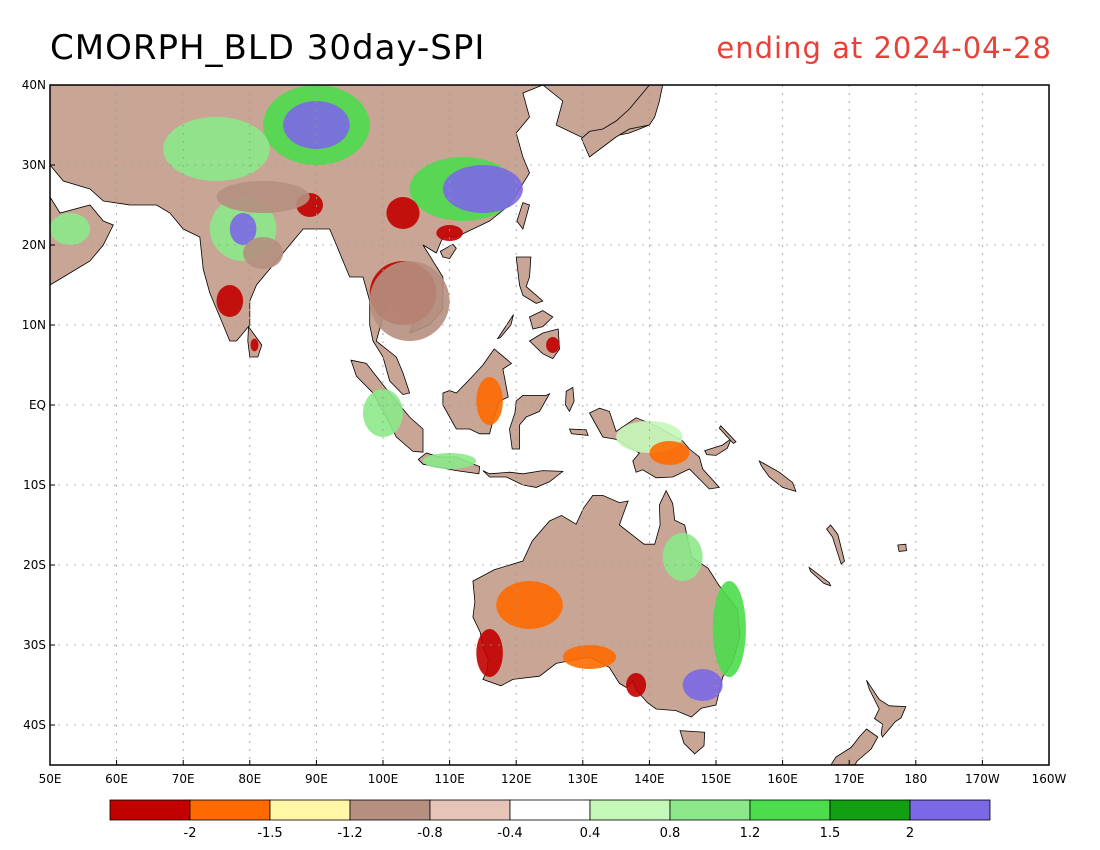 This screenshot has height=850, width=1100. Describe the element at coordinates (409, 301) in the screenshot. I see `spi-region-dry-indochina-edge` at that location.